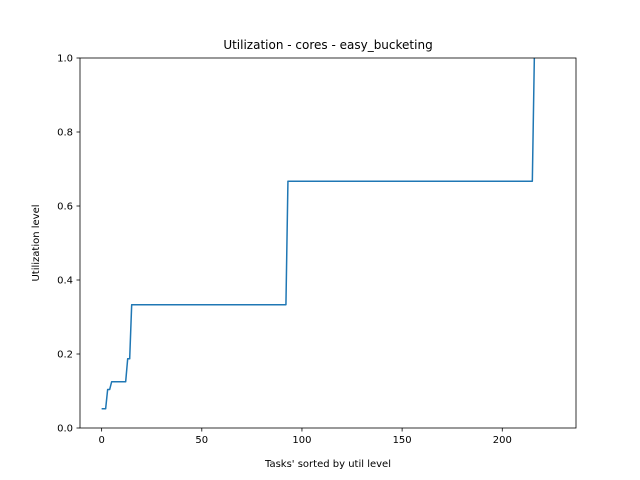  Describe the element at coordinates (201, 440) in the screenshot. I see `x-tick-label: 50` at that location.